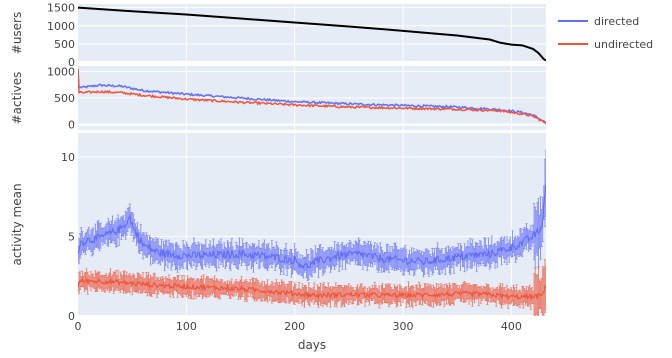  Describe the element at coordinates (312, 289) in the screenshot. I see `line-undirected-activity` at that location.